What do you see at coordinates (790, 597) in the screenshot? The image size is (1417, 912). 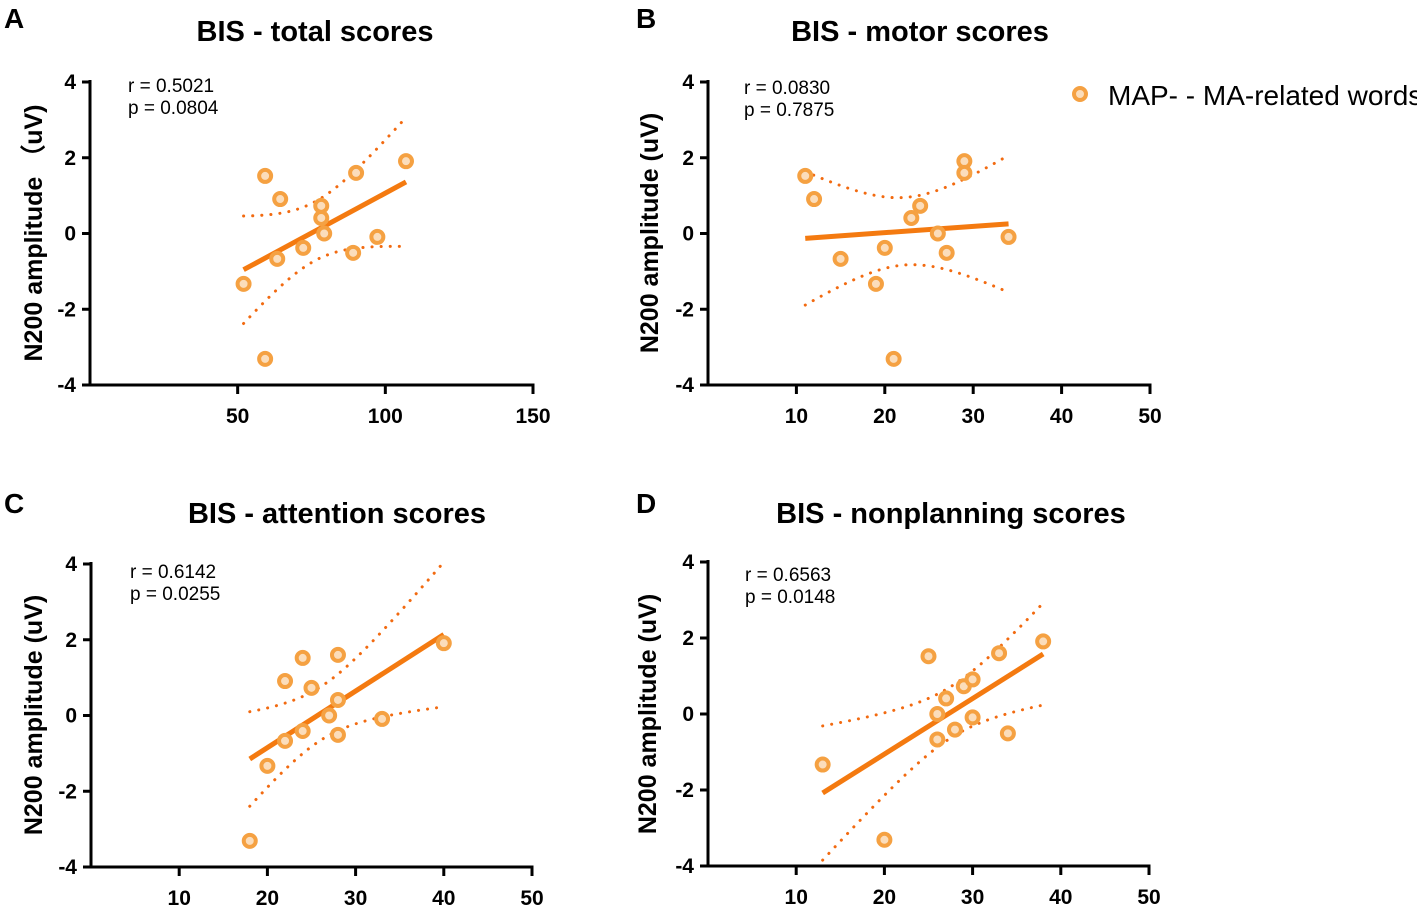 I see `p-value: p = 0.0148` at bounding box center [790, 597].